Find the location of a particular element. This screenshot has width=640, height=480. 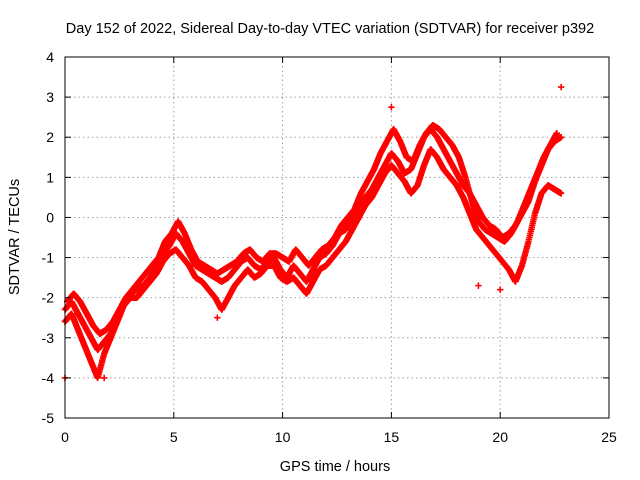

data-point-track-c is located at coordinates (556, 133).